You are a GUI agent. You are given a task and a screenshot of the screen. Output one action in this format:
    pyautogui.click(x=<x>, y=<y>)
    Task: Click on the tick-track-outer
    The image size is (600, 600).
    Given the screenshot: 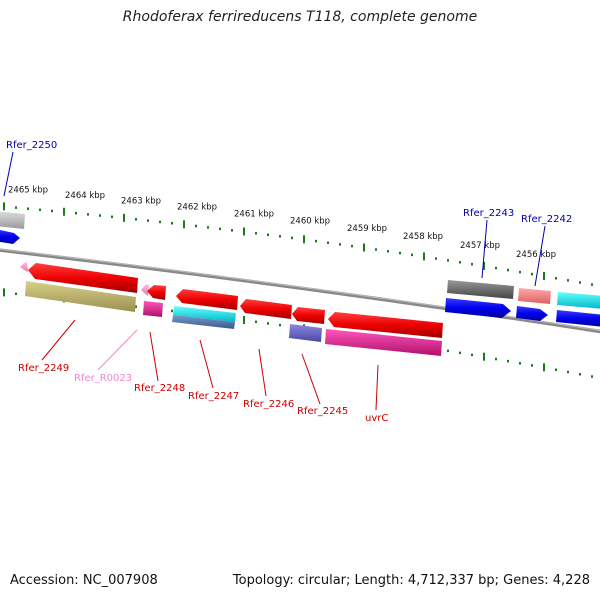 What is the action you would take?
    pyautogui.click(x=298, y=244)
    